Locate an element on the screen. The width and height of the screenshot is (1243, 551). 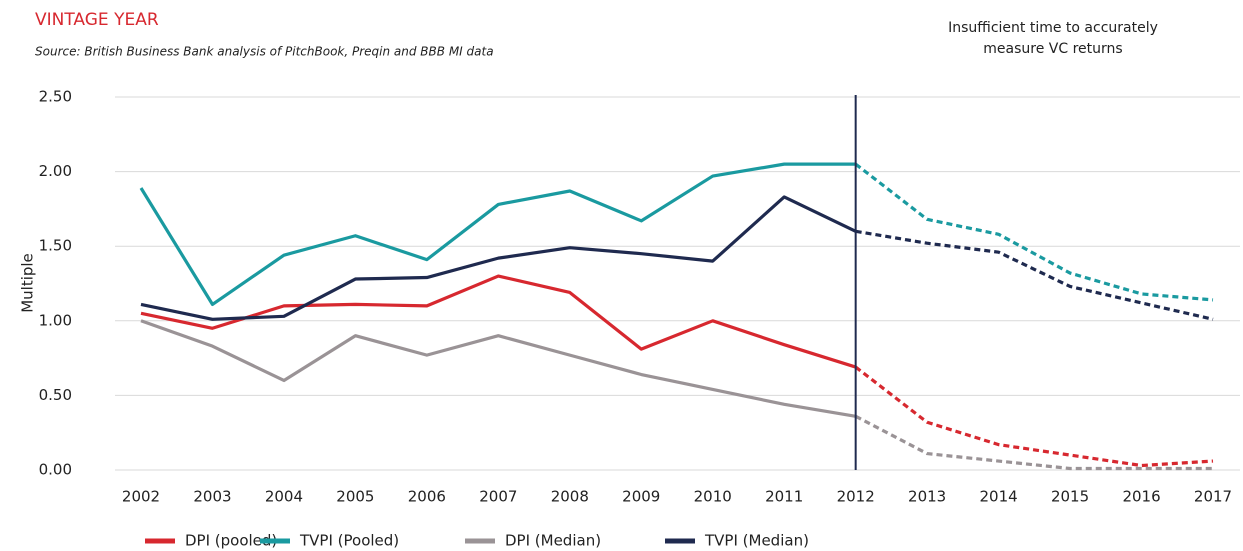
x-tick-label: 2006 is located at coordinates (427, 497).